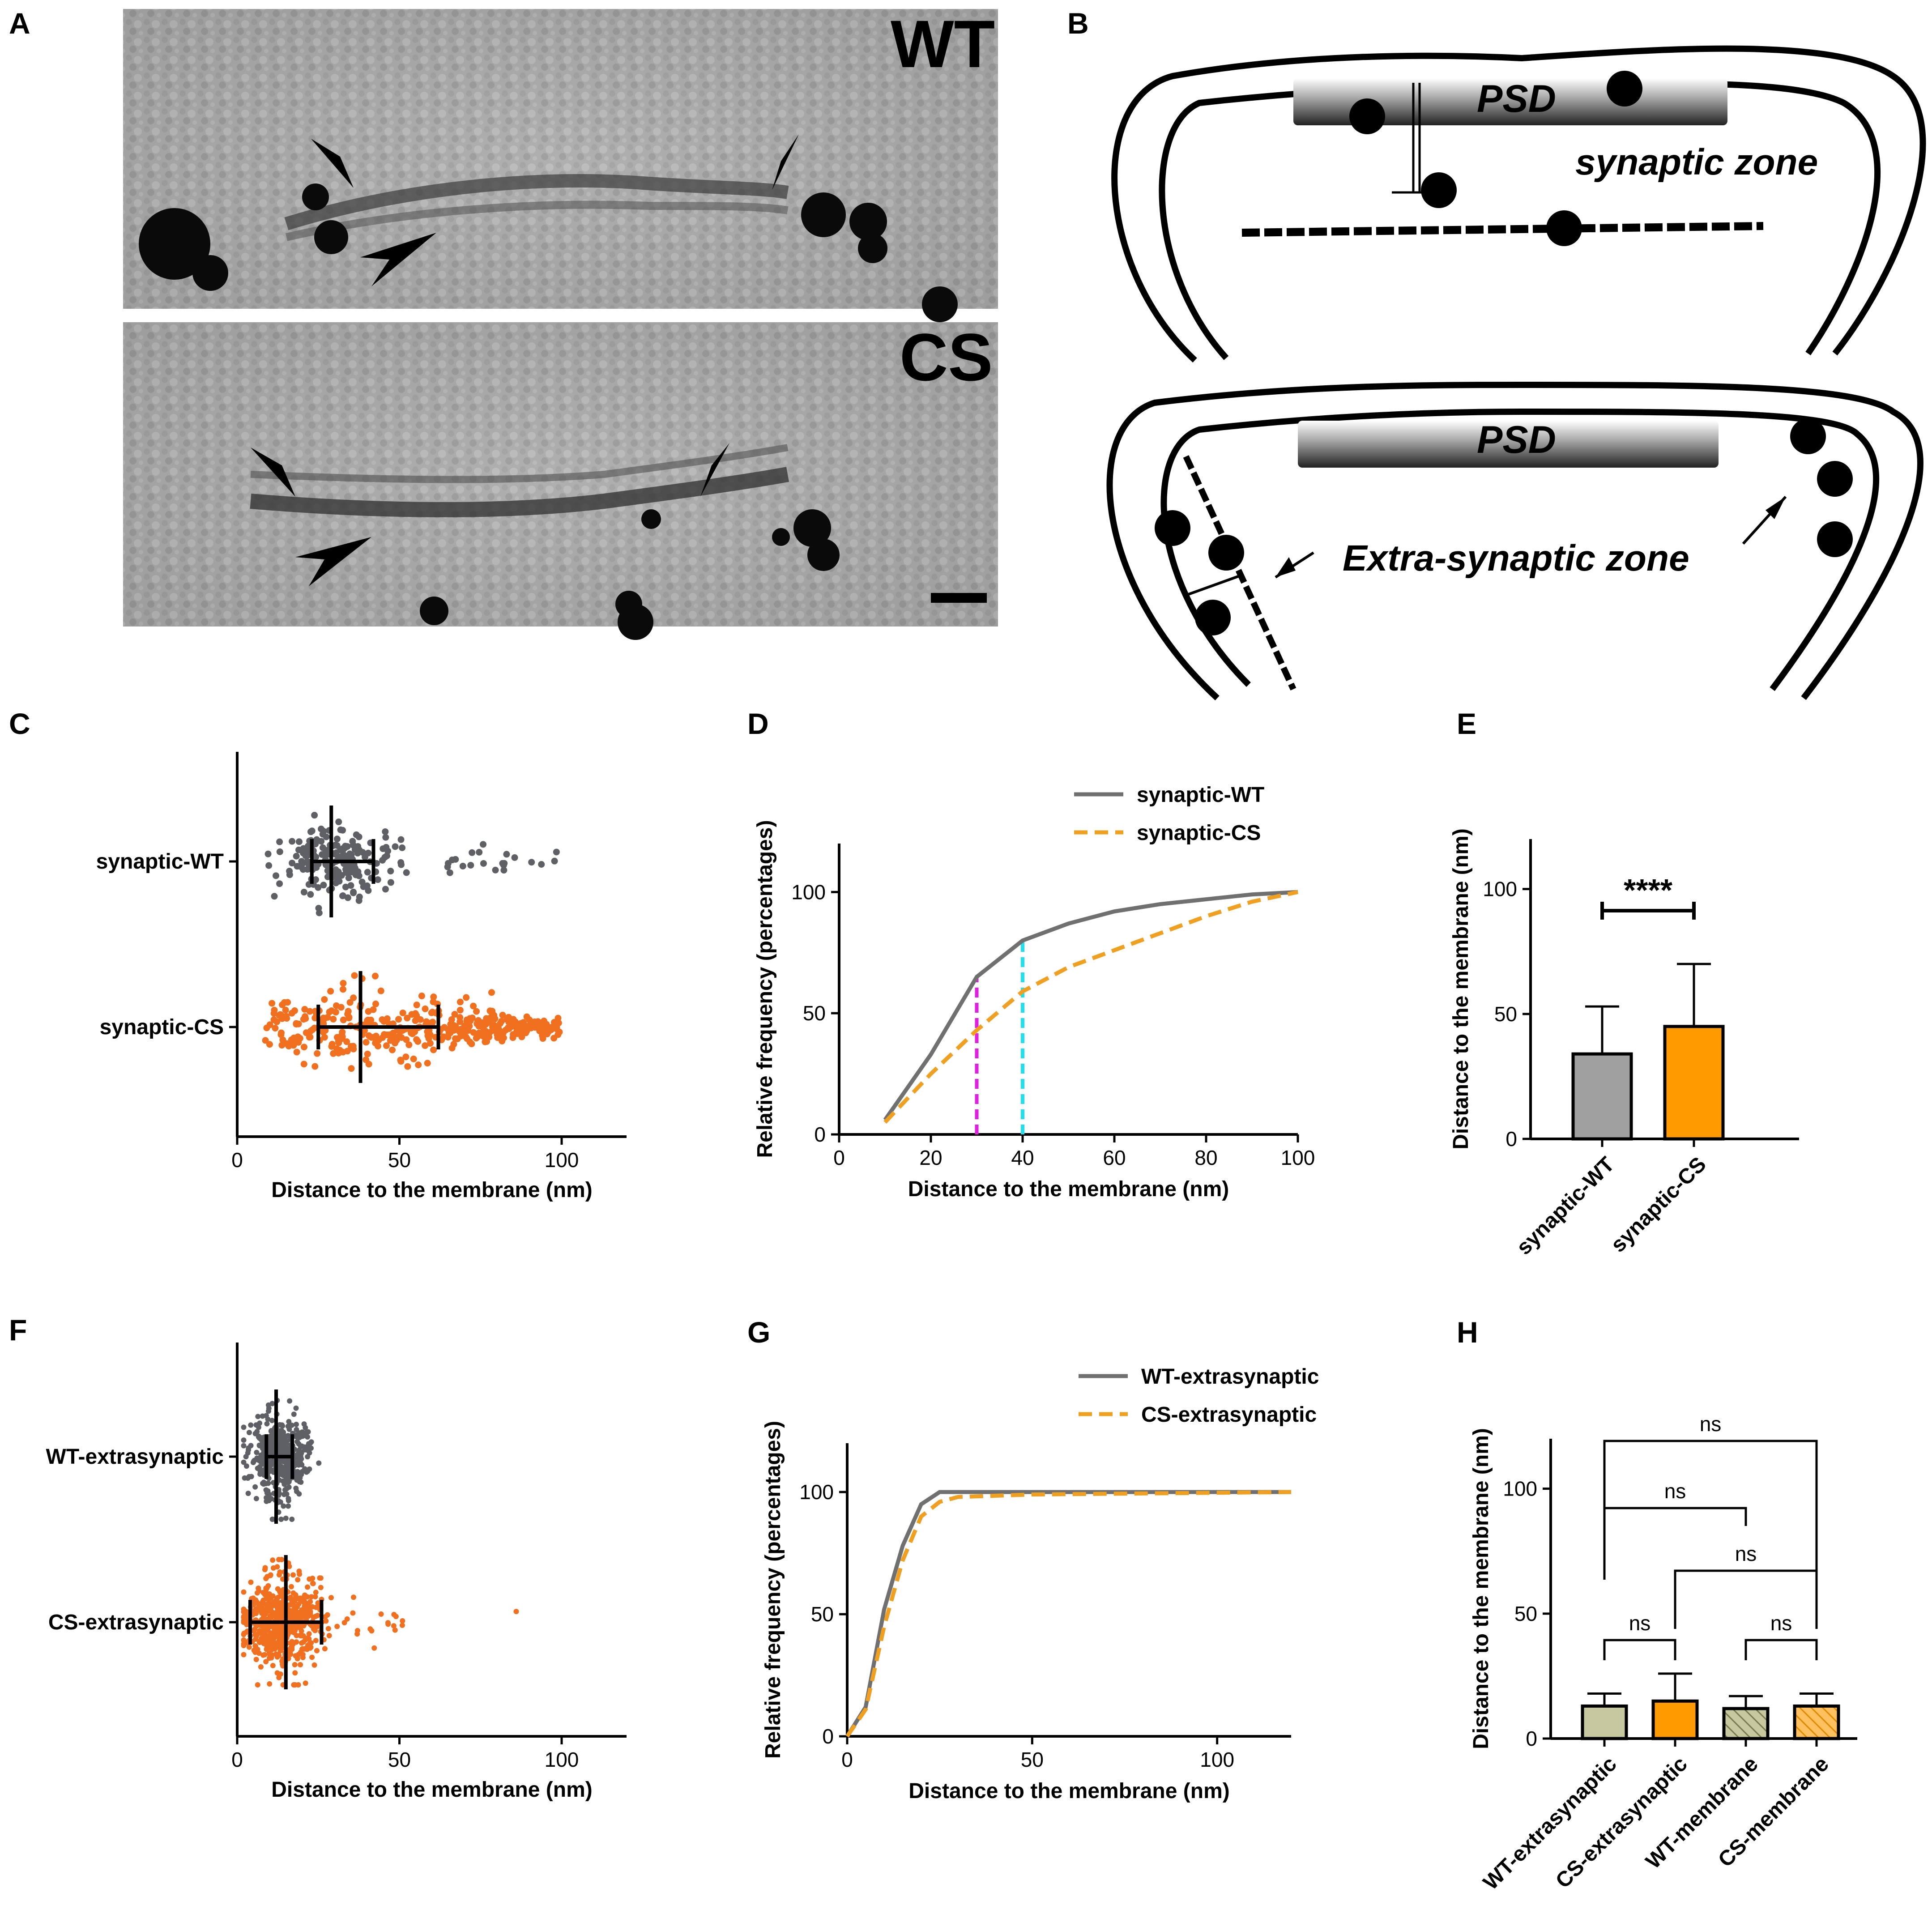  What do you see at coordinates (19, 23) in the screenshot?
I see `panel-letter-a: A` at bounding box center [19, 23].